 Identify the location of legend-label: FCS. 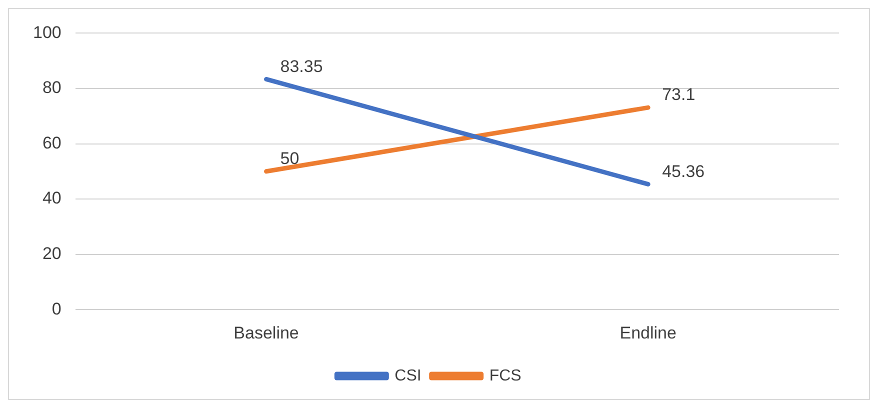
(505, 375).